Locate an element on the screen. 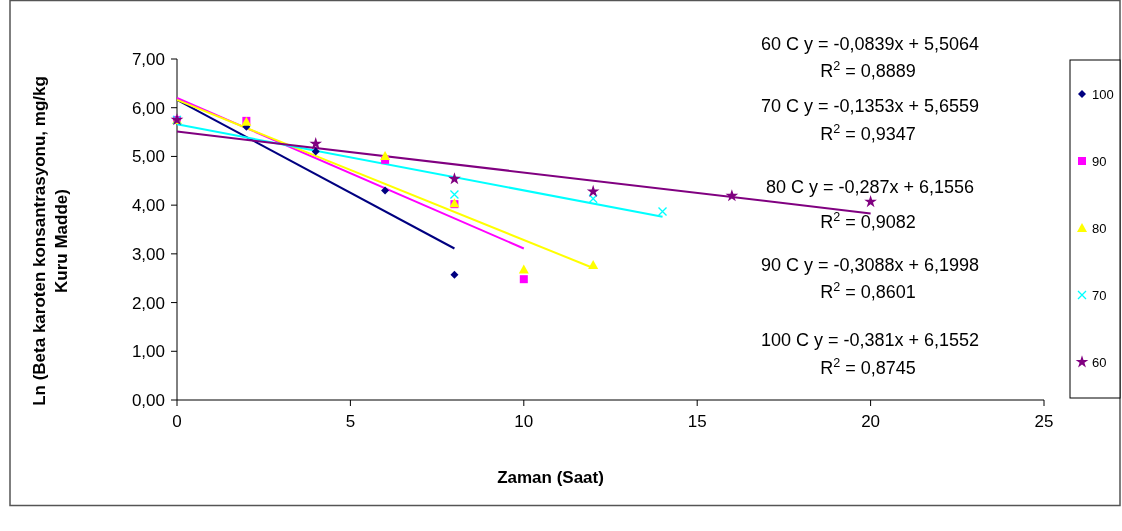 The image size is (1122, 531). x-tick-label: 20 is located at coordinates (871, 421).